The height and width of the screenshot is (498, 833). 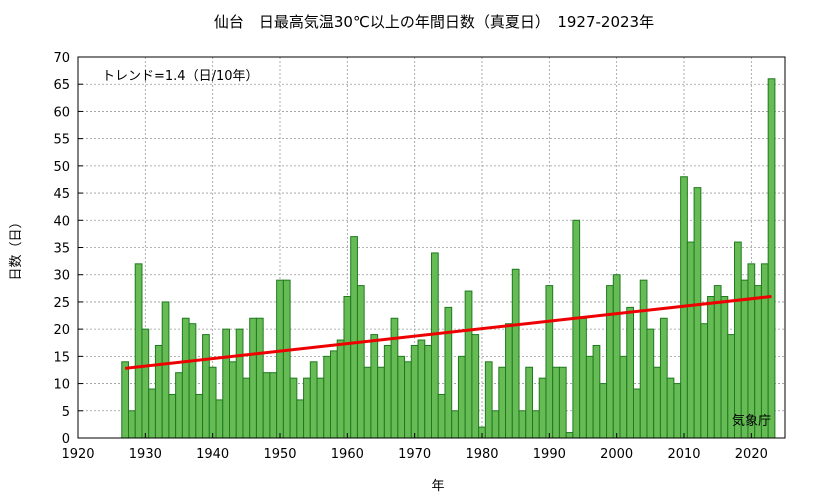 I want to click on bar-1964, so click(x=374, y=386).